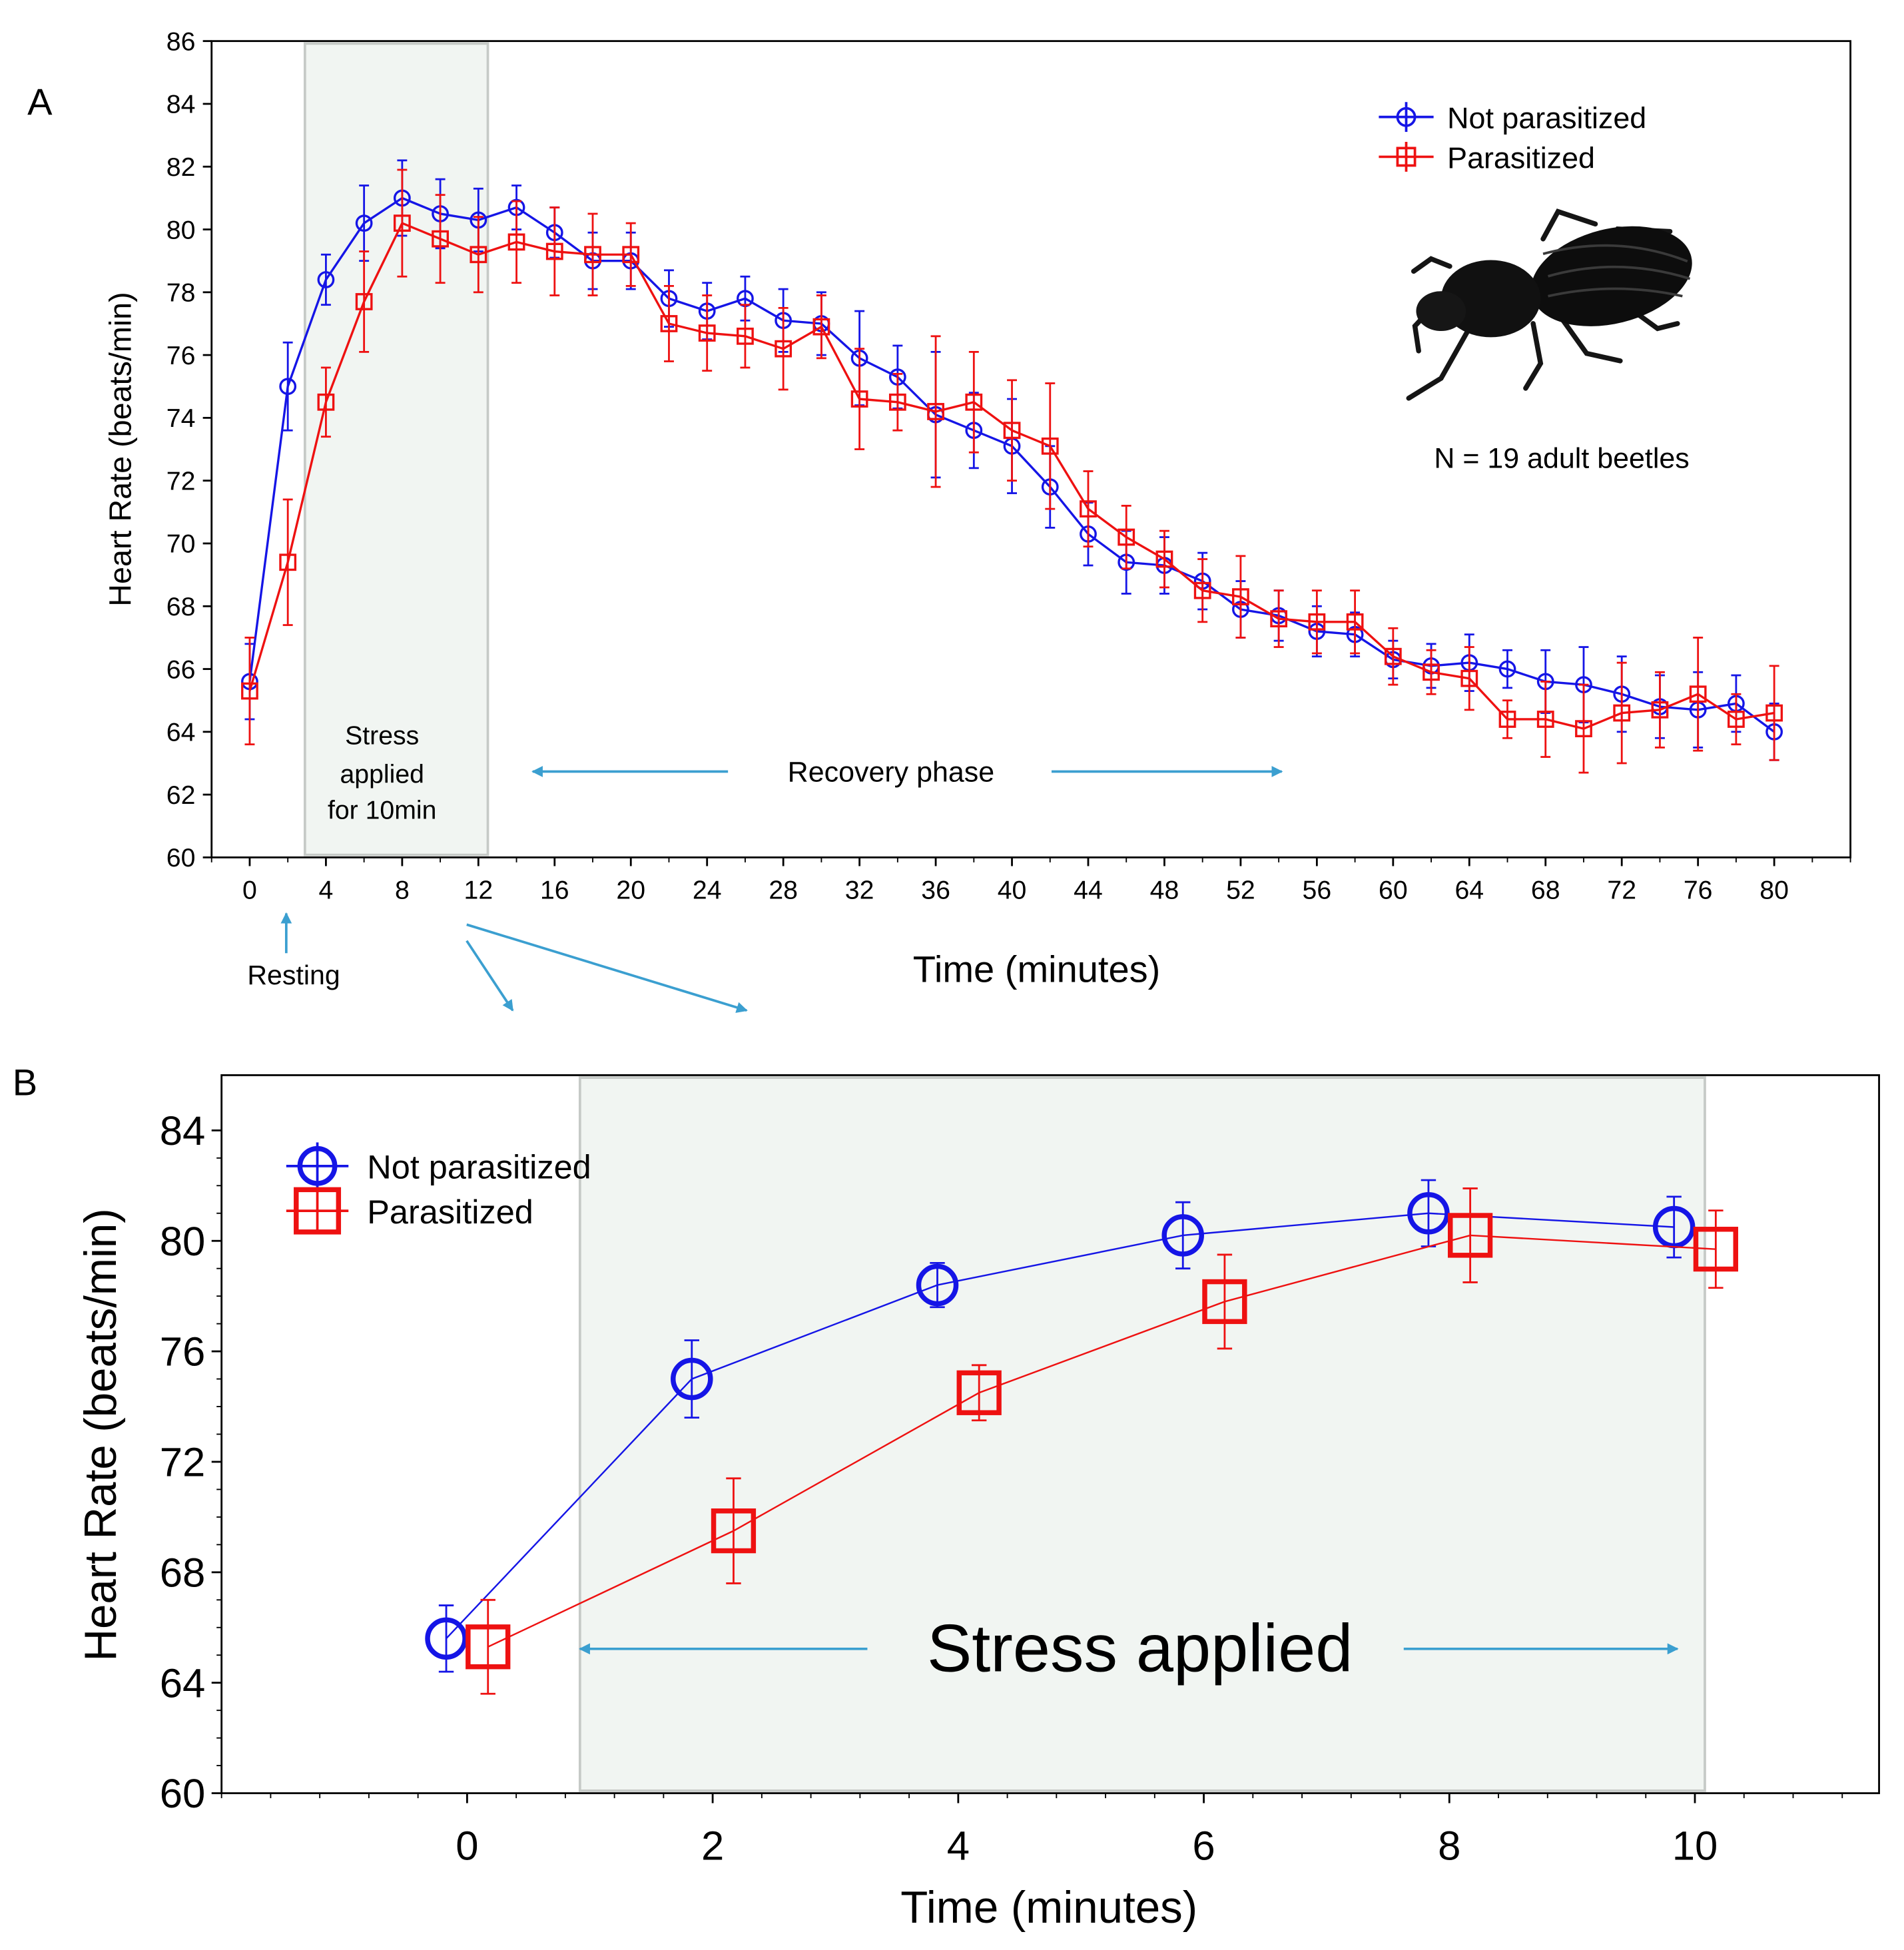 The width and height of the screenshot is (1904, 1950). What do you see at coordinates (1317, 890) in the screenshot?
I see `x-tick-label: 56` at bounding box center [1317, 890].